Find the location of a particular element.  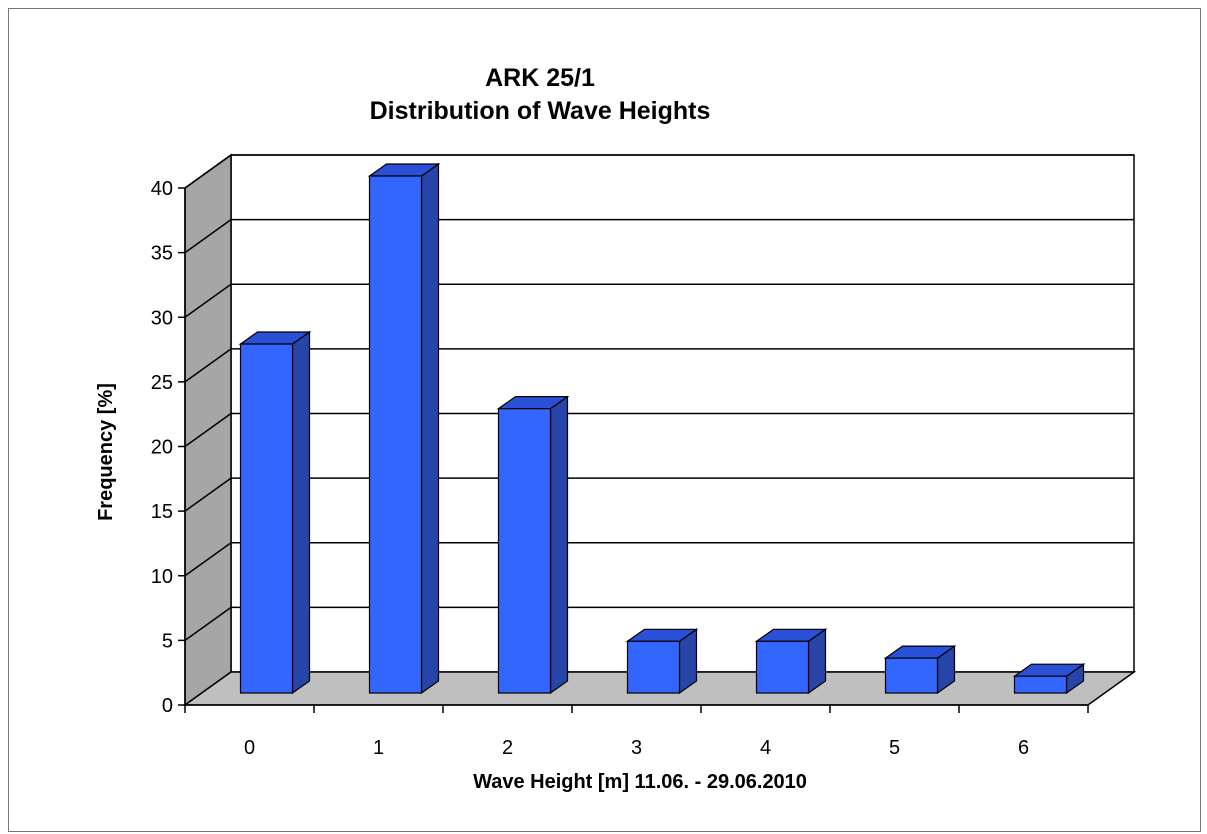

chart-title: ARK 25/1 Distribution of Wave Heights is located at coordinates (540, 95).